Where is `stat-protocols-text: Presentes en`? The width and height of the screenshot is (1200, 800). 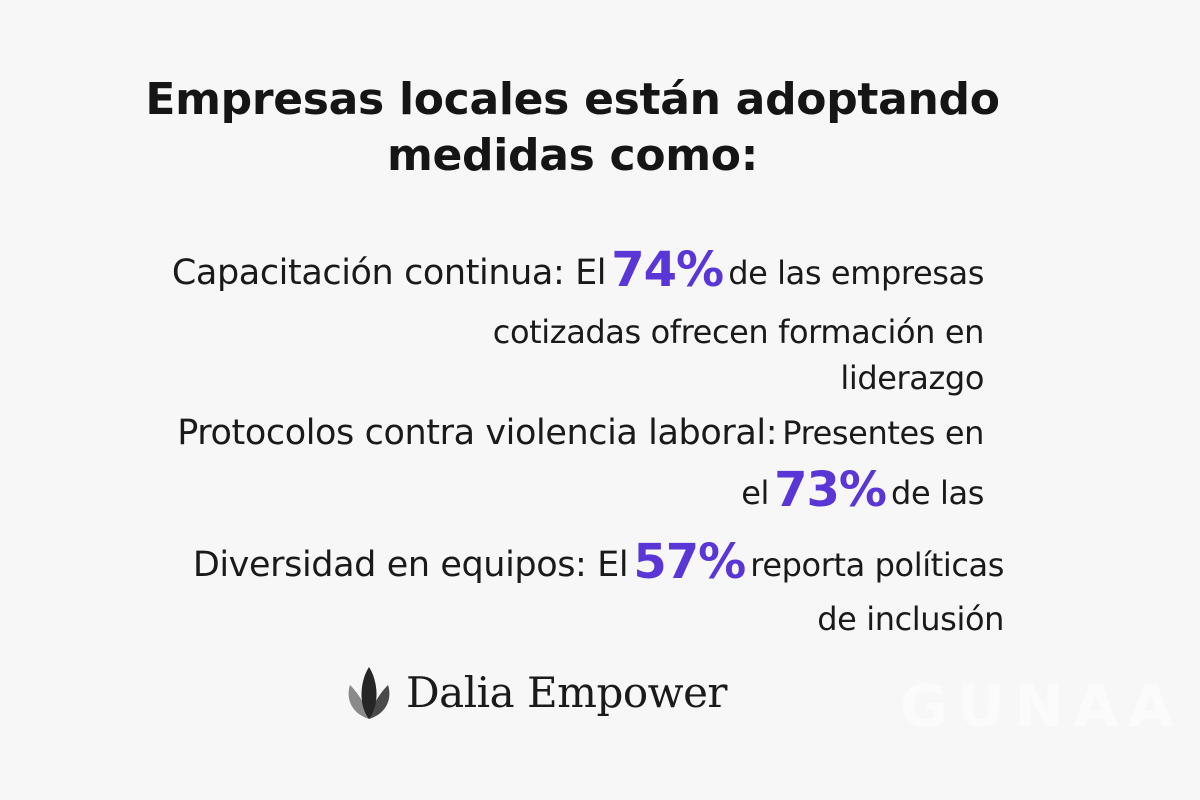 stat-protocols-text: Presentes en is located at coordinates (883, 433).